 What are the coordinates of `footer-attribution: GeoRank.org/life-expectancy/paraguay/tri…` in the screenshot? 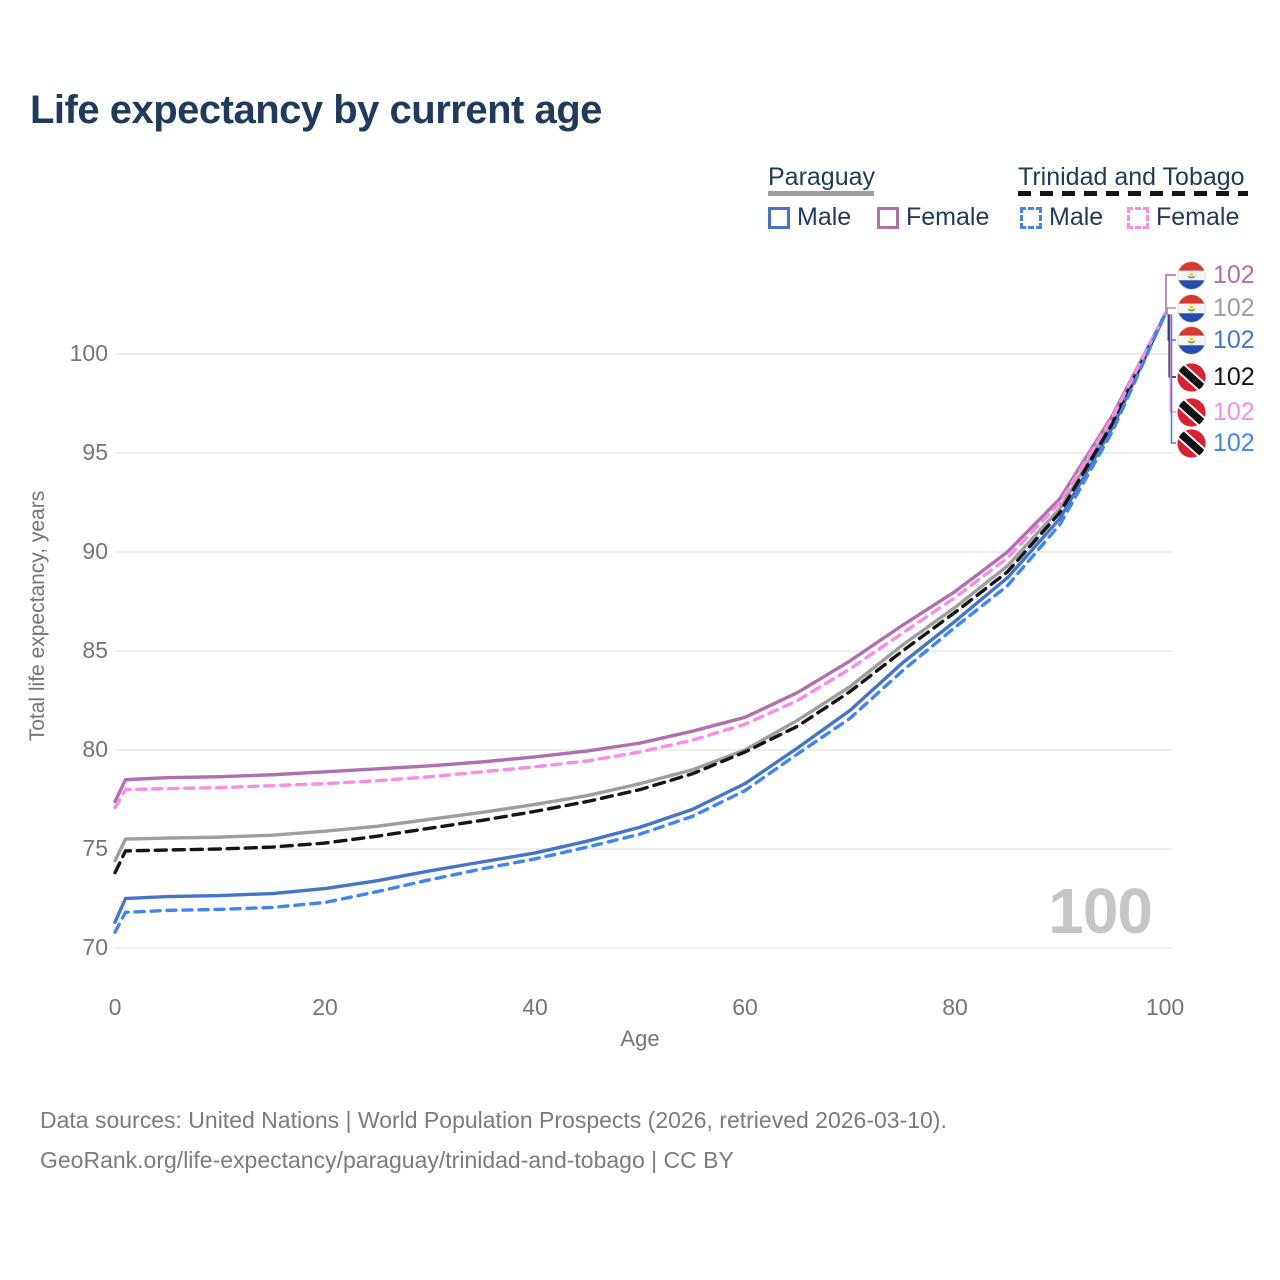 It's located at (387, 1160).